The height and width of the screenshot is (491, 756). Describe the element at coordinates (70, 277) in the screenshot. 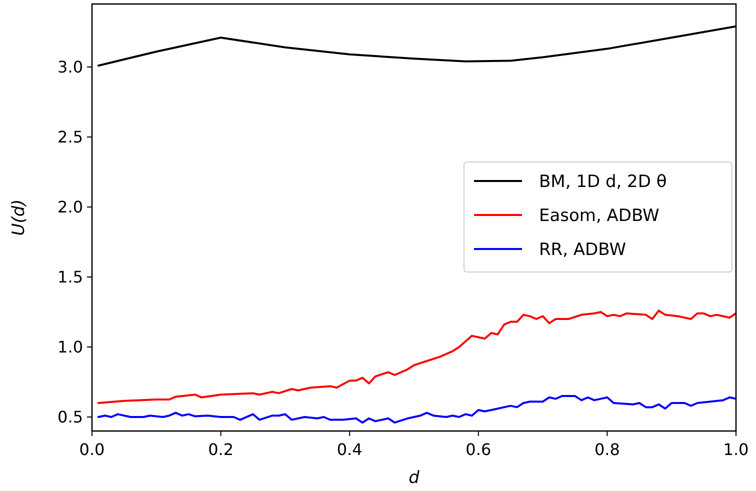

I see `y-tick-label: 1.5` at that location.